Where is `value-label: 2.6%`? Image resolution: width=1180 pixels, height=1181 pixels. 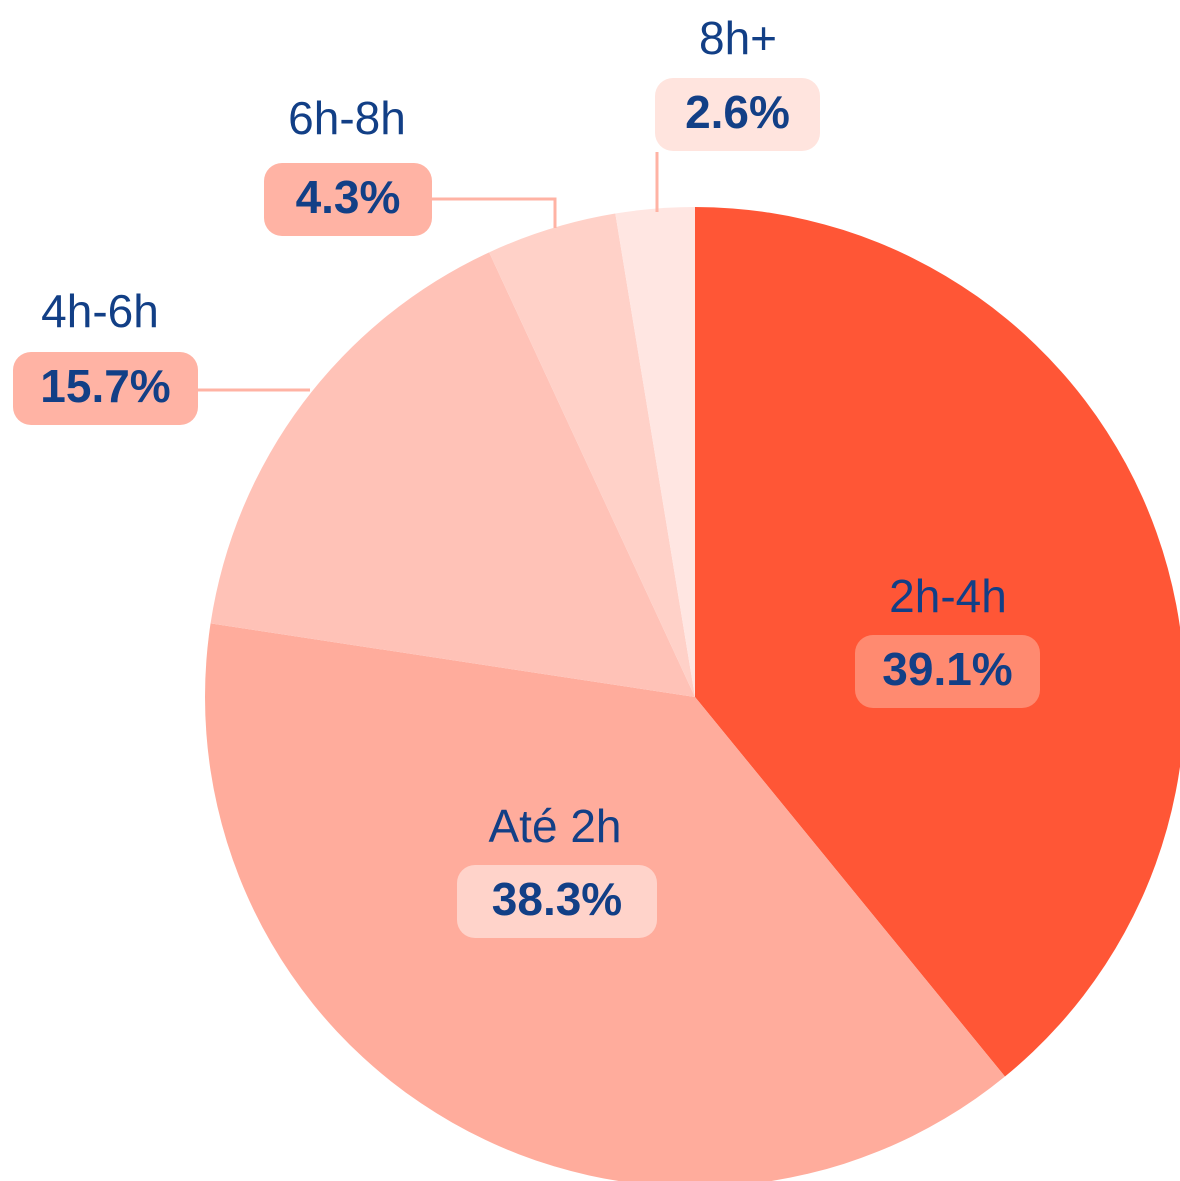
value-label: 2.6% is located at coordinates (737, 112).